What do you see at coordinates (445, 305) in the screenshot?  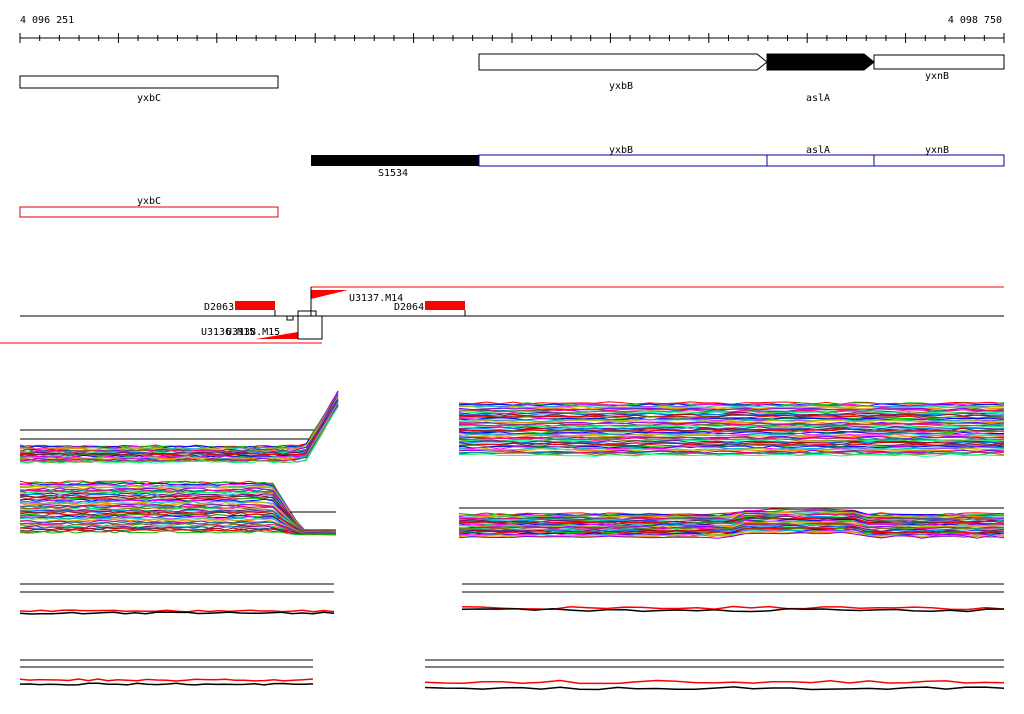 I see `feature-D2064-block` at bounding box center [445, 305].